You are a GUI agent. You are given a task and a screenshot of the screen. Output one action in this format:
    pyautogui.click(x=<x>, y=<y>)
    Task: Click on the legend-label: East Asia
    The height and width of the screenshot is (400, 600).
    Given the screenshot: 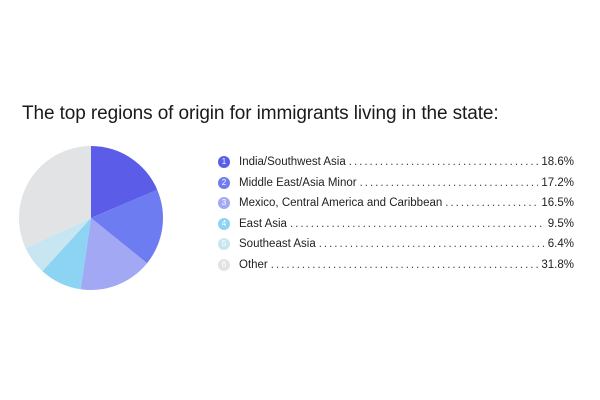 What is the action you would take?
    pyautogui.click(x=263, y=223)
    